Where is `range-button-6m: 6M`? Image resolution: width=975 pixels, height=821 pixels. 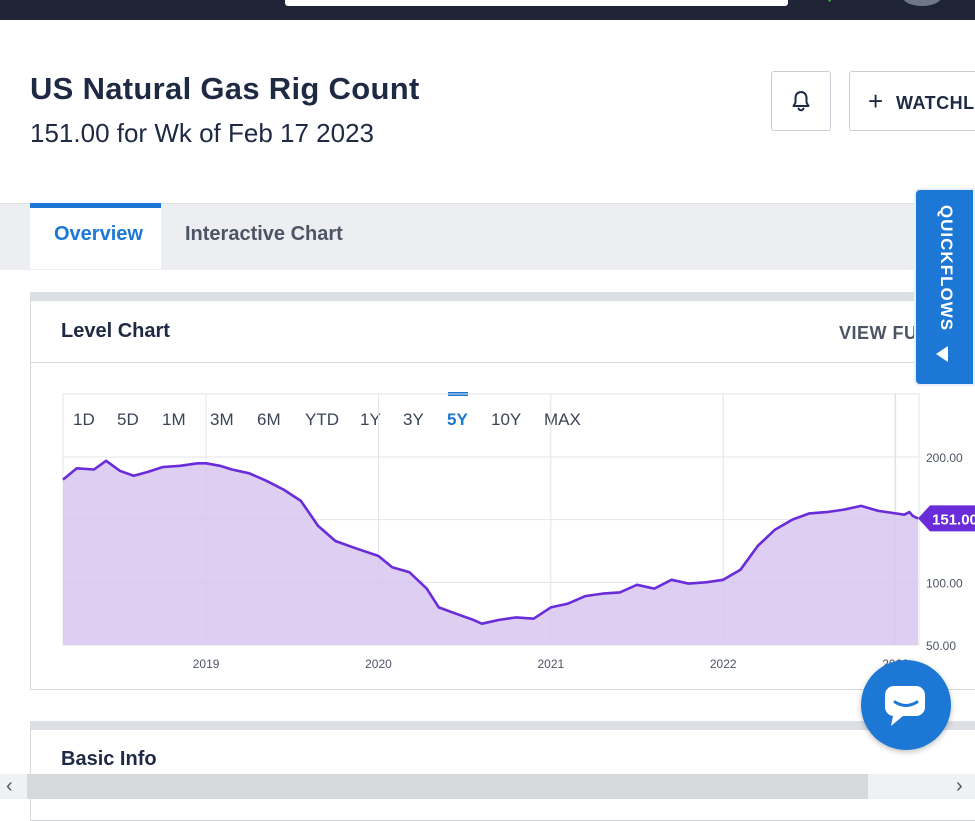 range-button-6m: 6M is located at coordinates (269, 419).